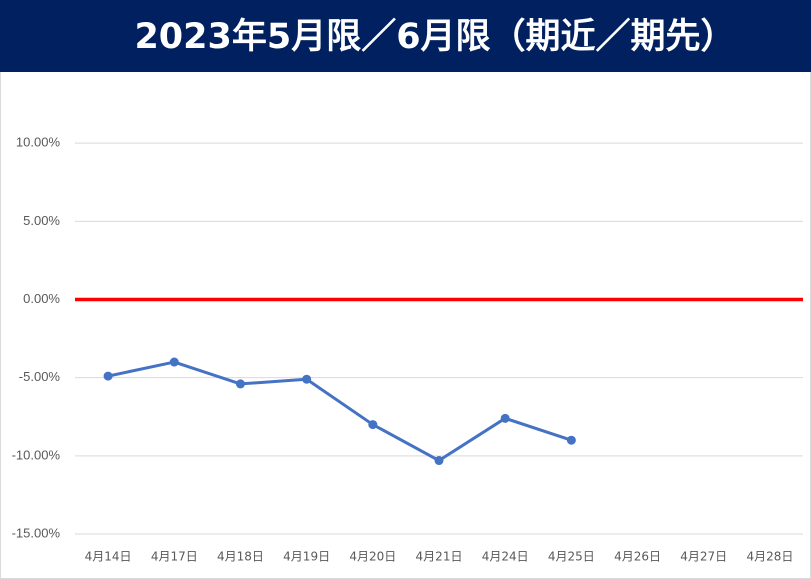 This screenshot has width=811, height=579. Describe the element at coordinates (372, 557) in the screenshot. I see `x-tick-label: 4月20日` at that location.